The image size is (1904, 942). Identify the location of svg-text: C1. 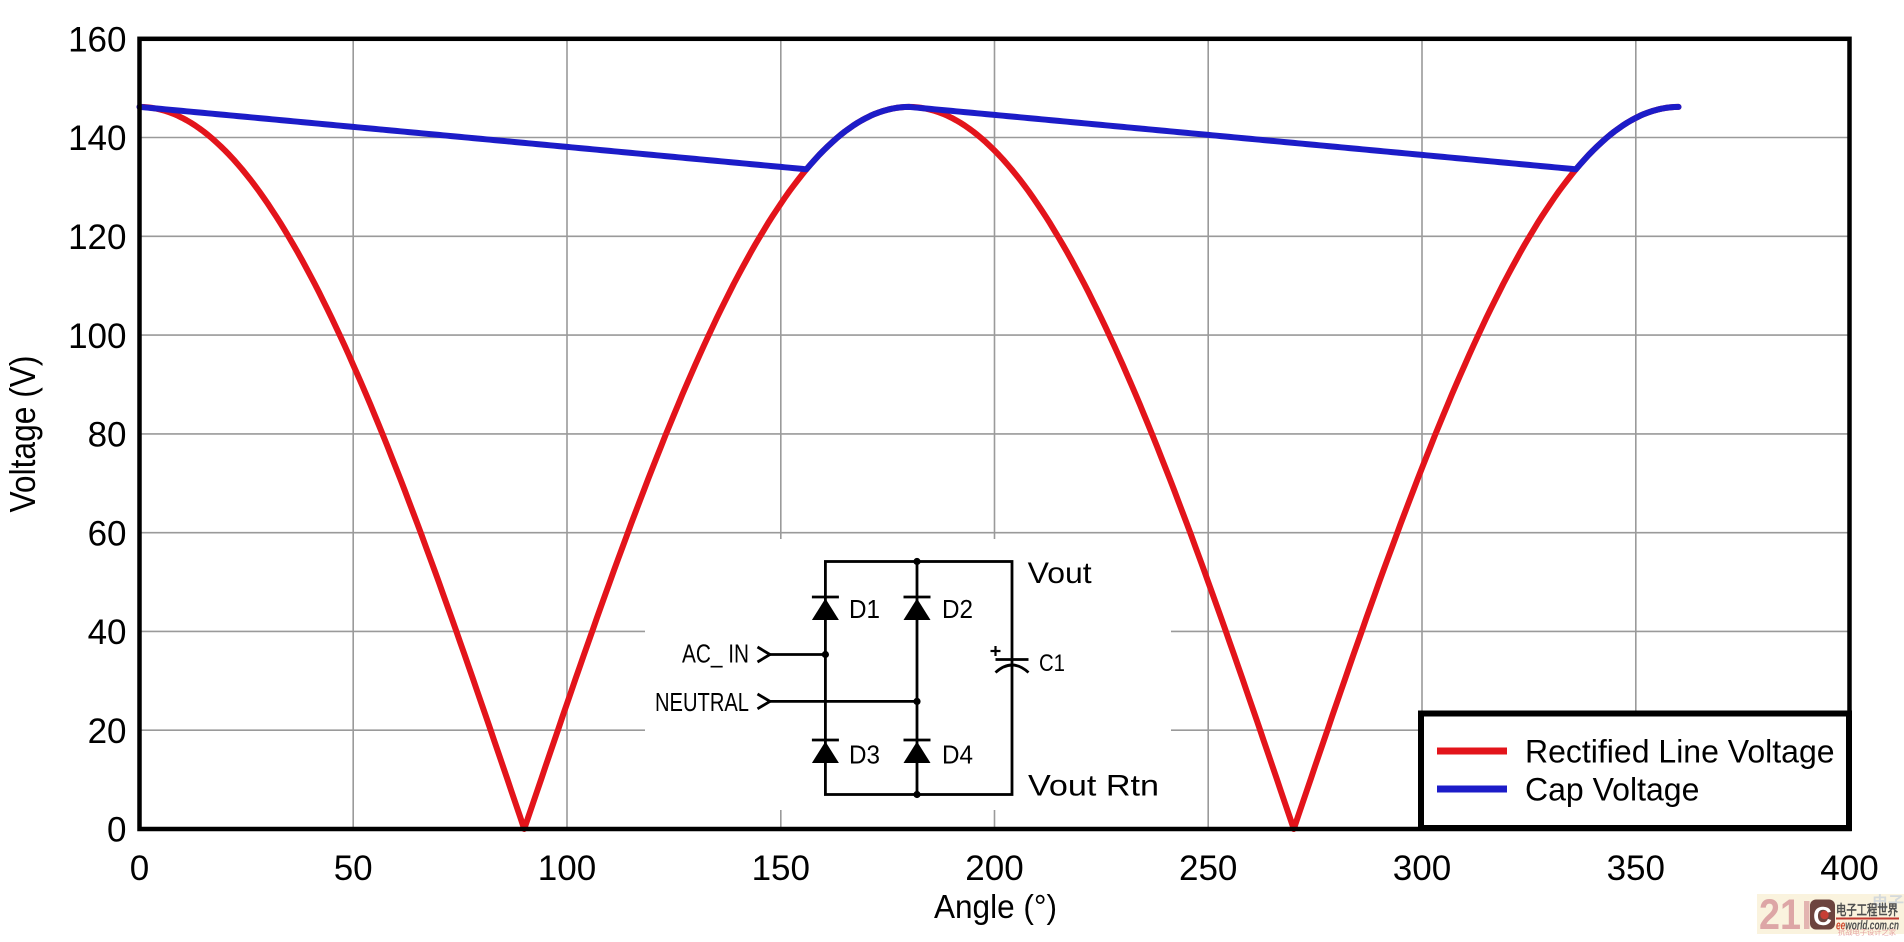
(1052, 663).